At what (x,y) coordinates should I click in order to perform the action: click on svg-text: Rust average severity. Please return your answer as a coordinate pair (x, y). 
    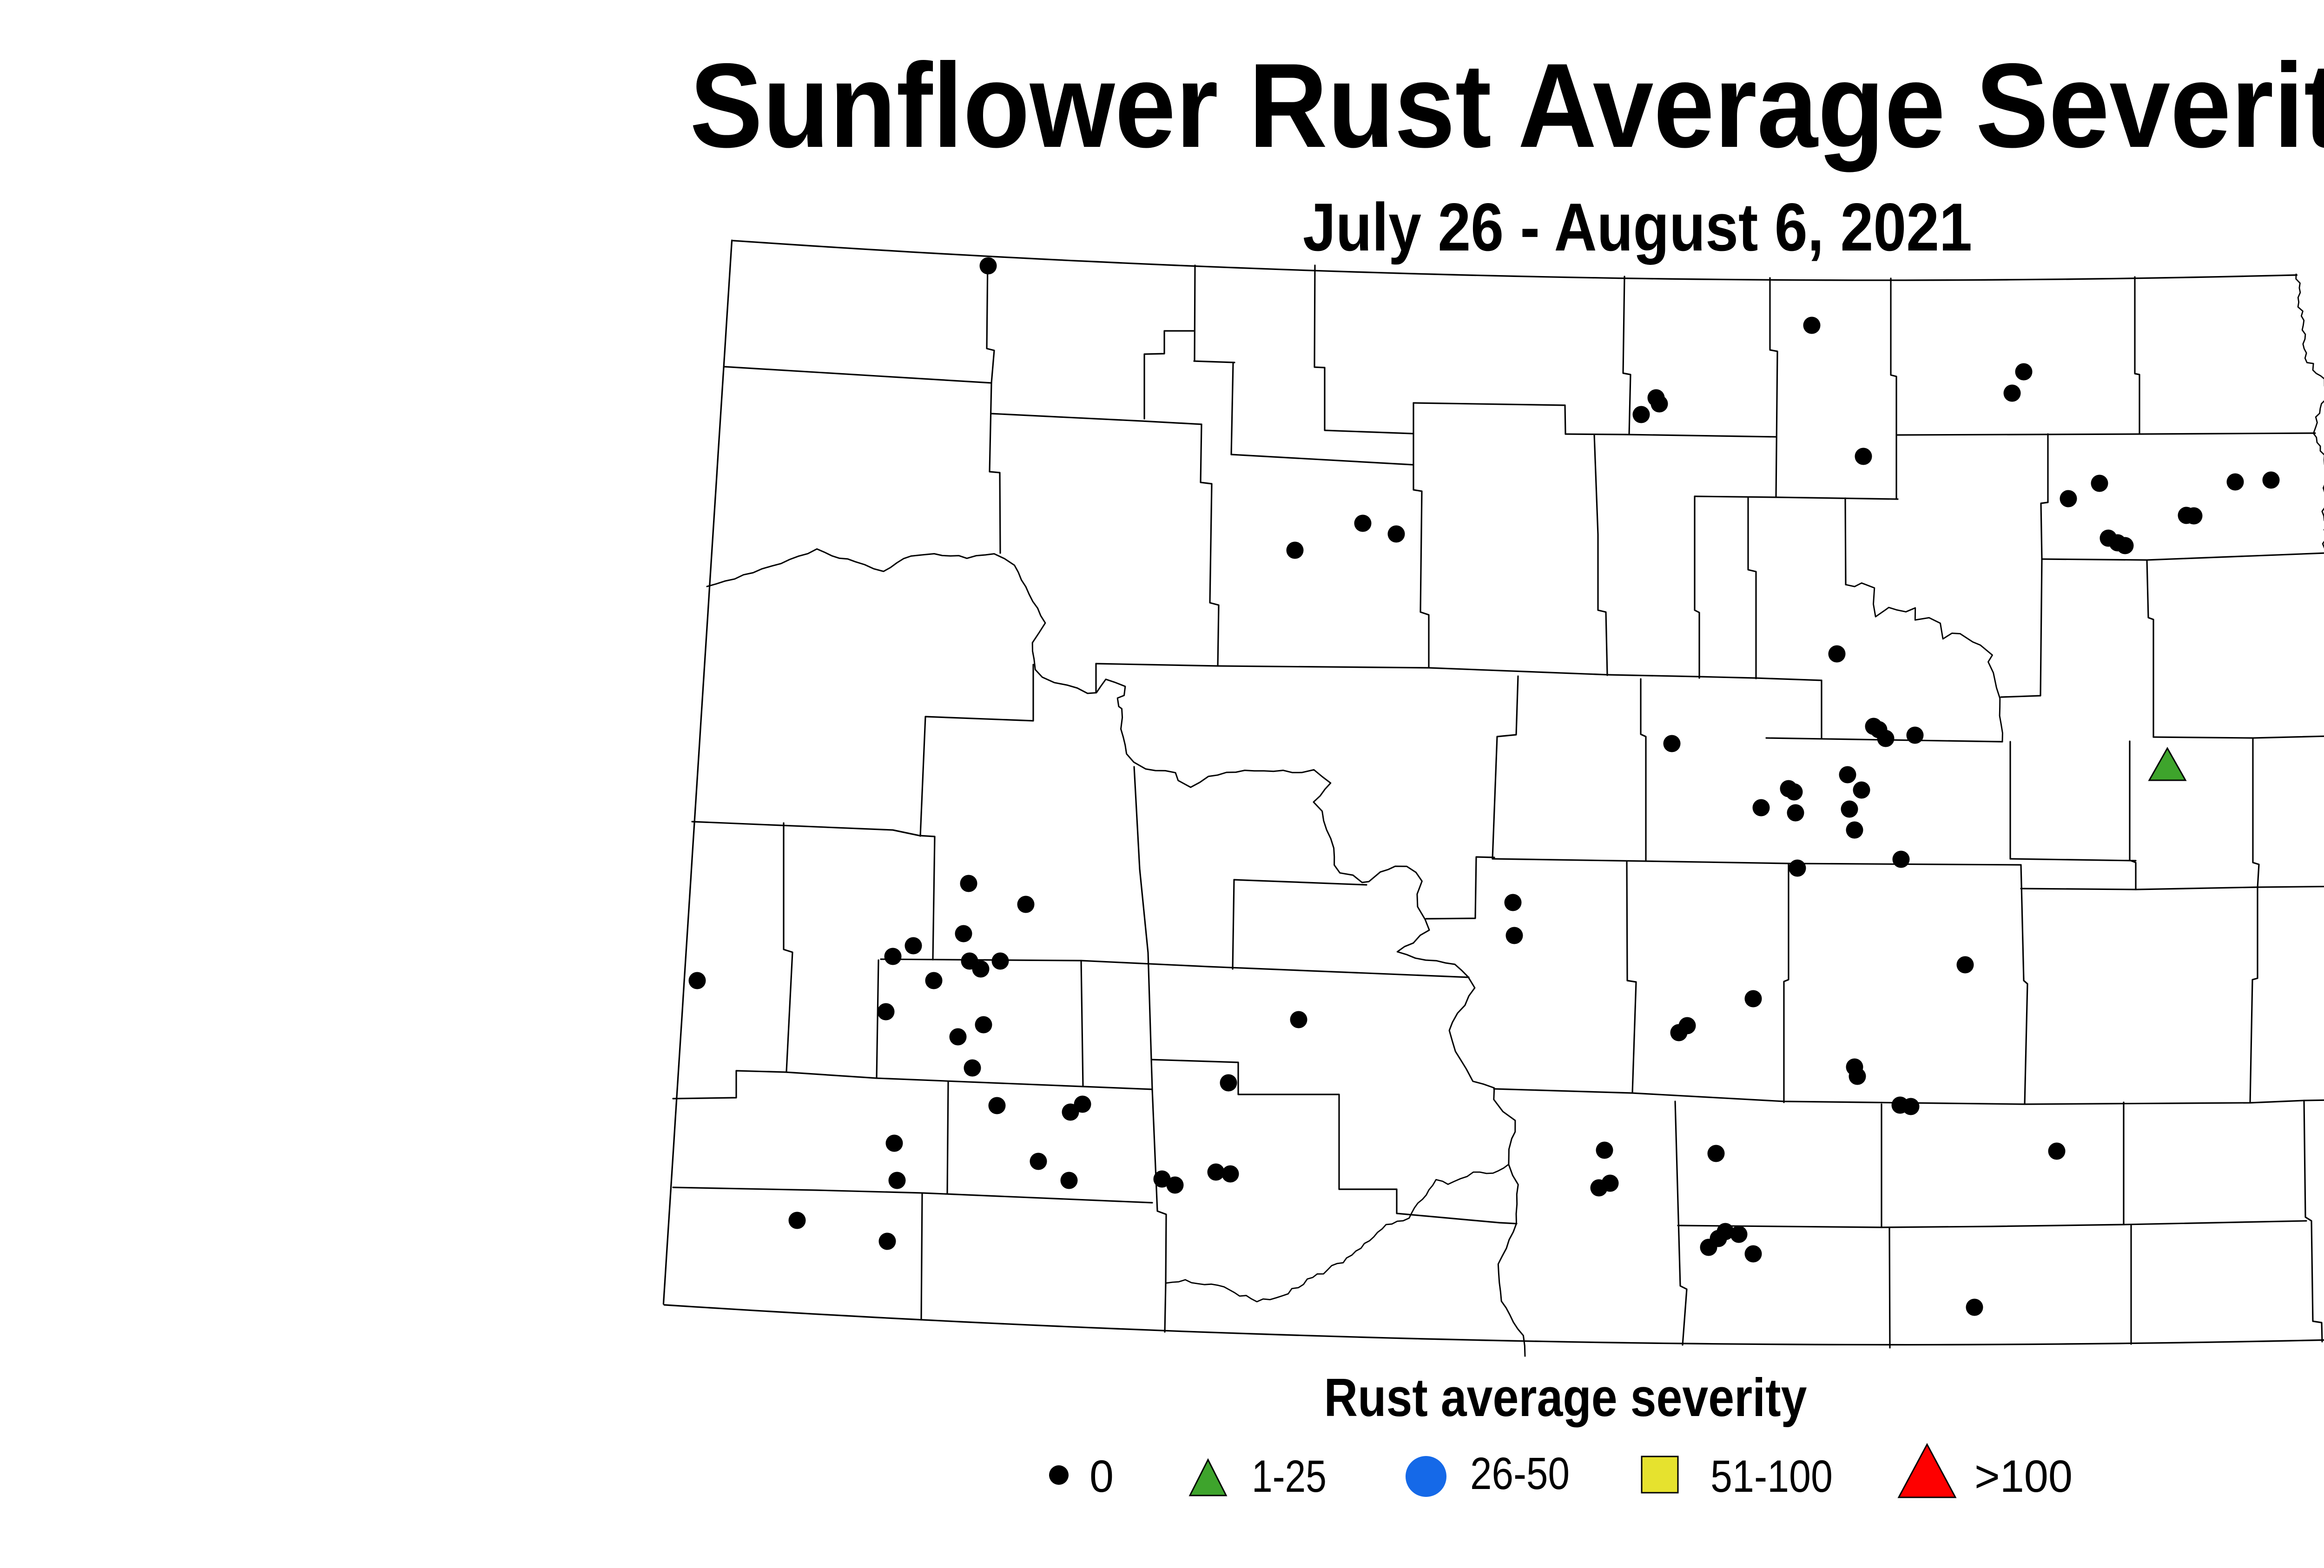
    Looking at the image, I should click on (1565, 1397).